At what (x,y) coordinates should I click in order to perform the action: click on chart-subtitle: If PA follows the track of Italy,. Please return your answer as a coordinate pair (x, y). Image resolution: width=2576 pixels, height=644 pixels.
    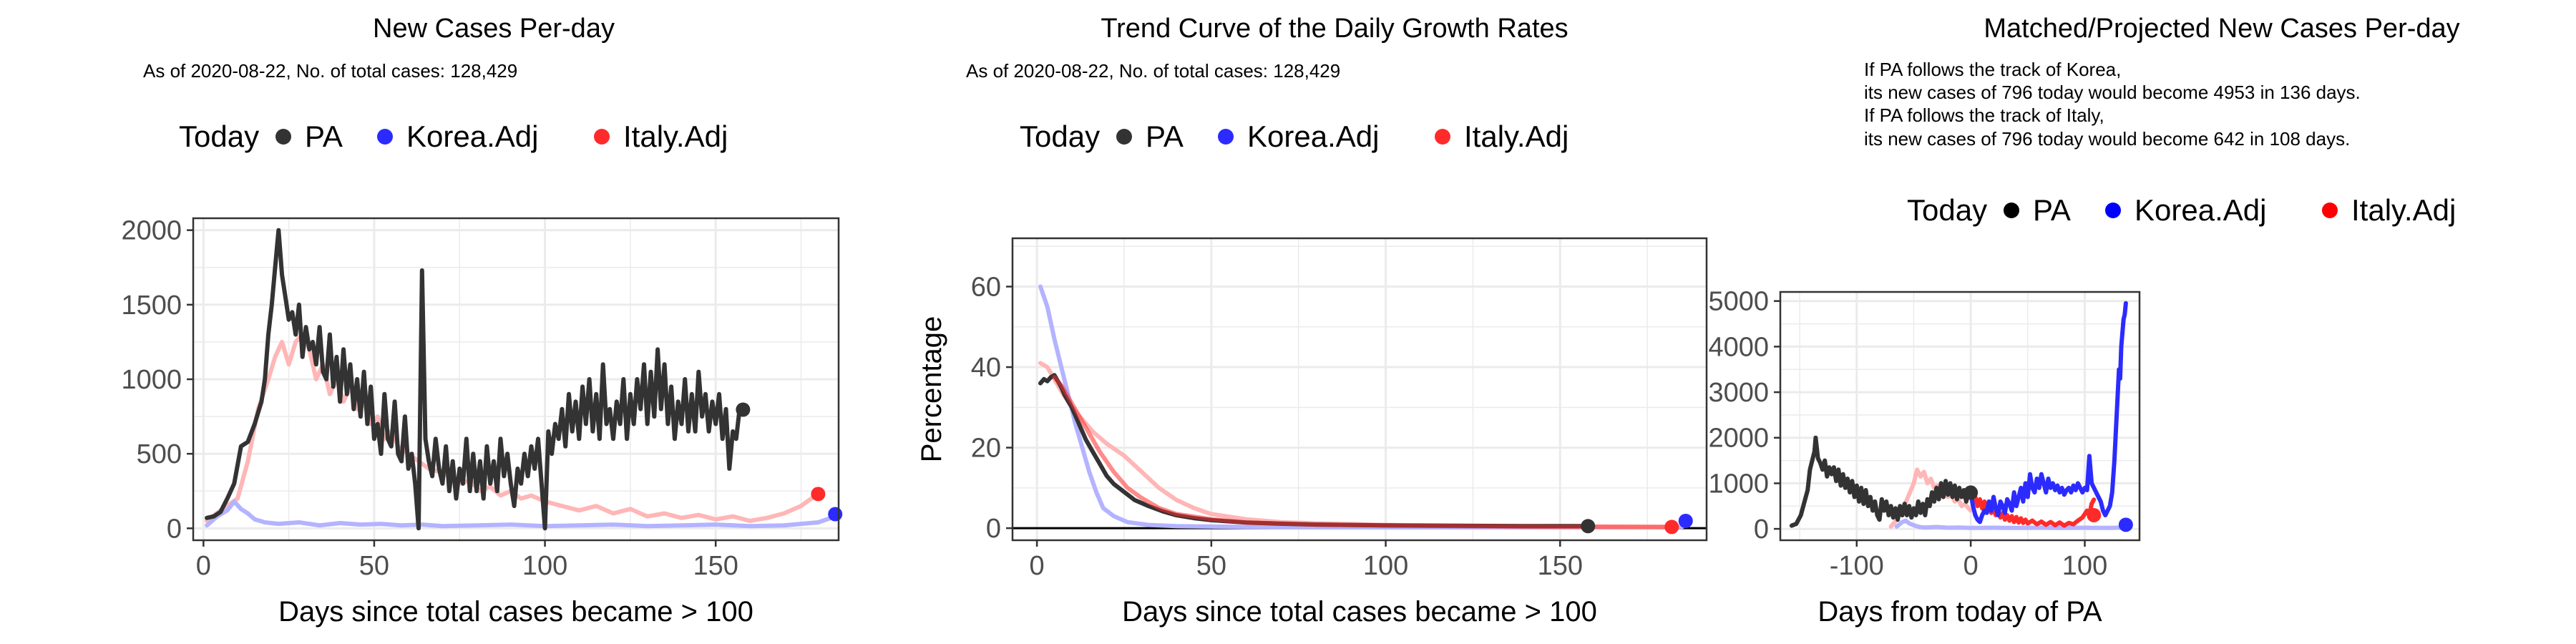
    Looking at the image, I should click on (1984, 115).